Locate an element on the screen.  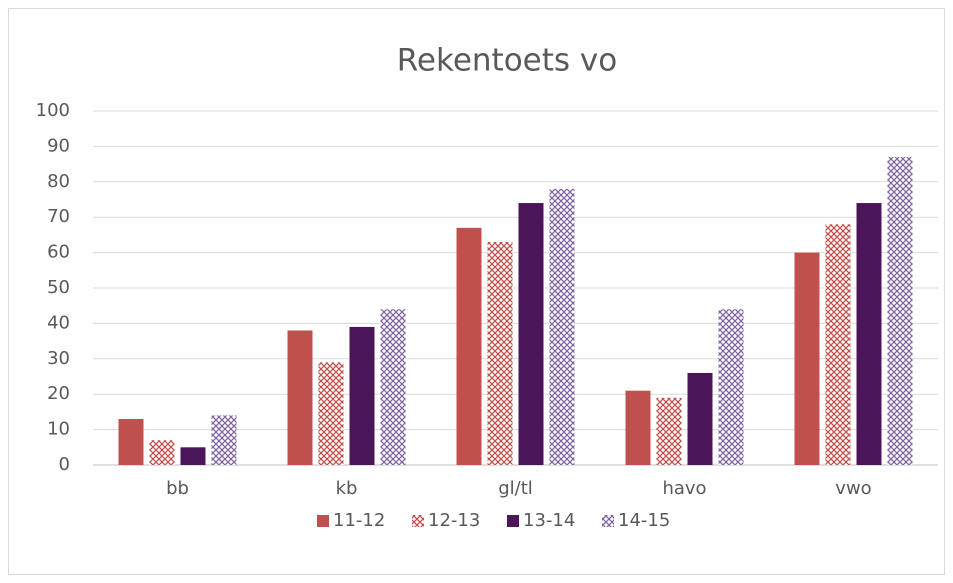
y-tick-label: 90 is located at coordinates (58, 145).